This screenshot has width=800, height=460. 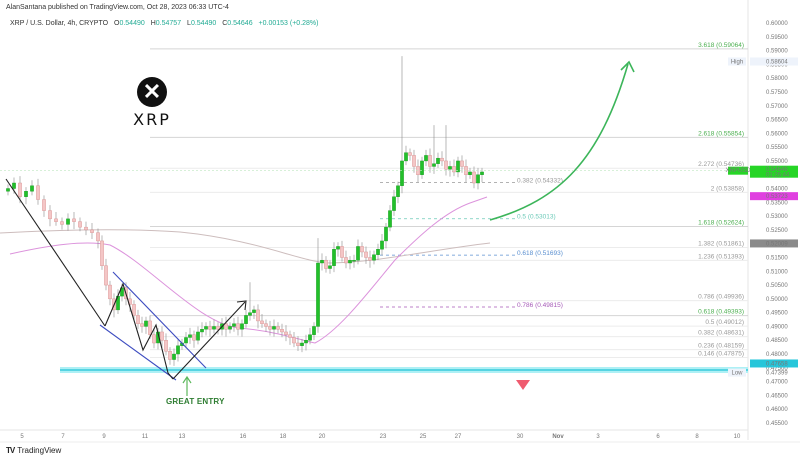 I want to click on downtrend-line, so click(x=55, y=252).